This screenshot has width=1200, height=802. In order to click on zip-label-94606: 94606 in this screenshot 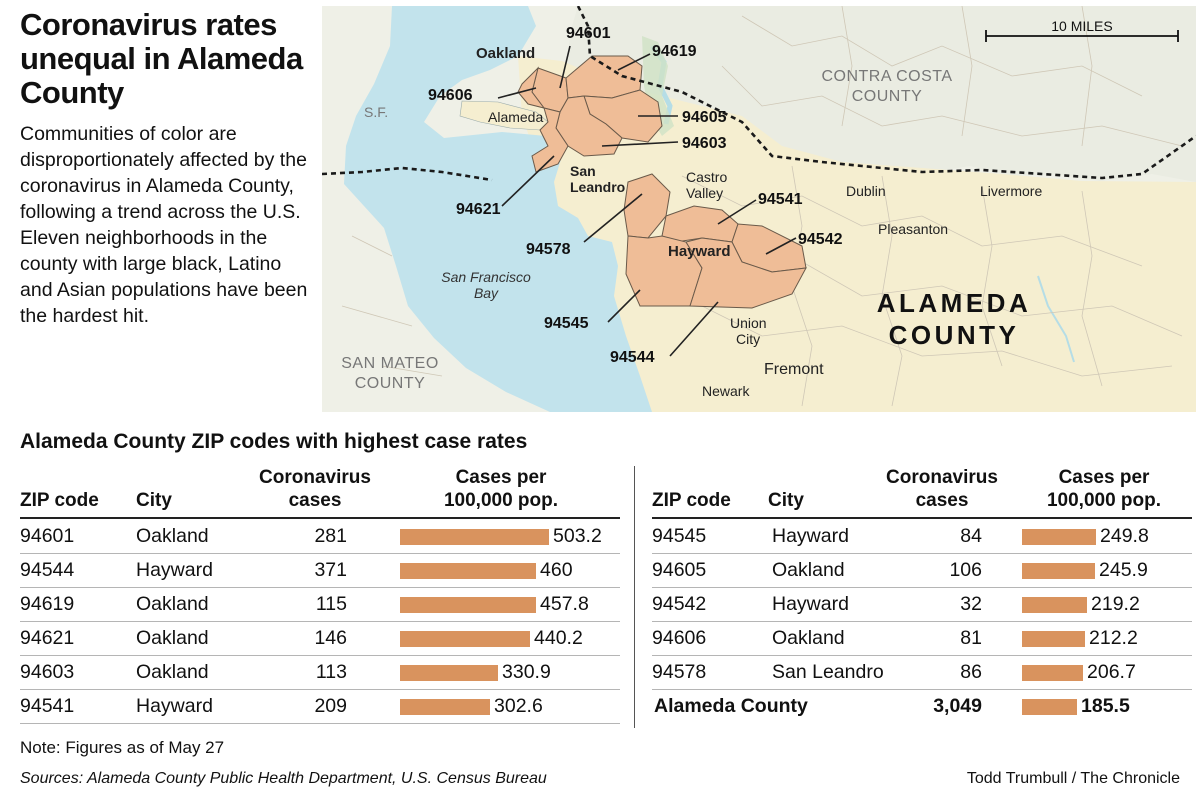, I will do `click(450, 95)`.